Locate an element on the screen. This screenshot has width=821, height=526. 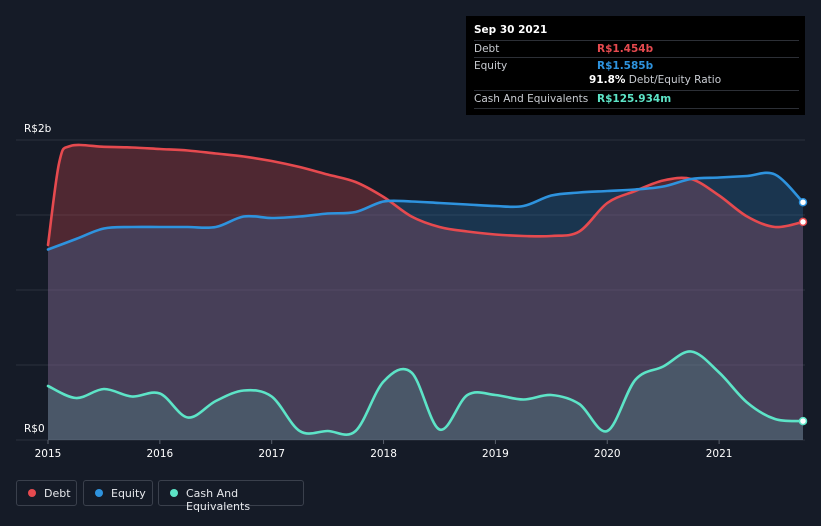
x-tick-label-2018: 2018 is located at coordinates (383, 454).